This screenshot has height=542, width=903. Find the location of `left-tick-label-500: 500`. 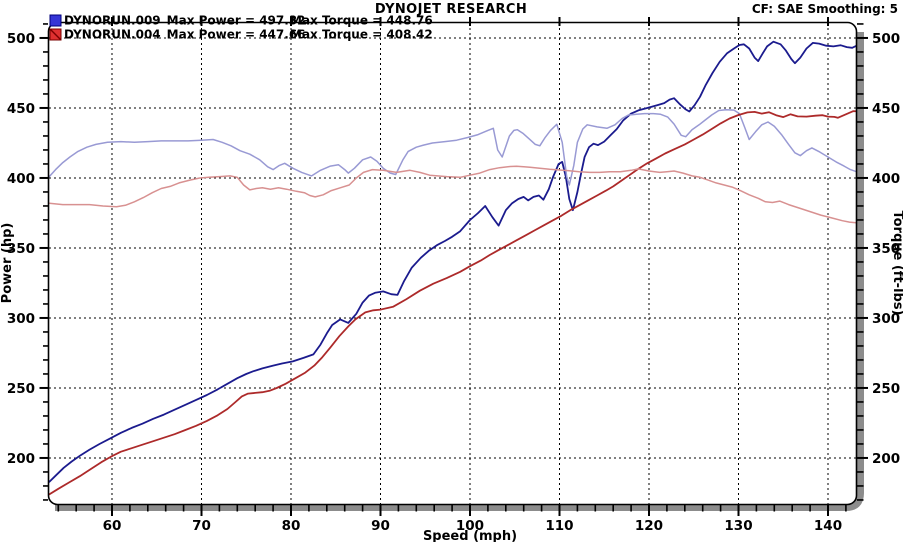

left-tick-label-500: 500 is located at coordinates (21, 39).